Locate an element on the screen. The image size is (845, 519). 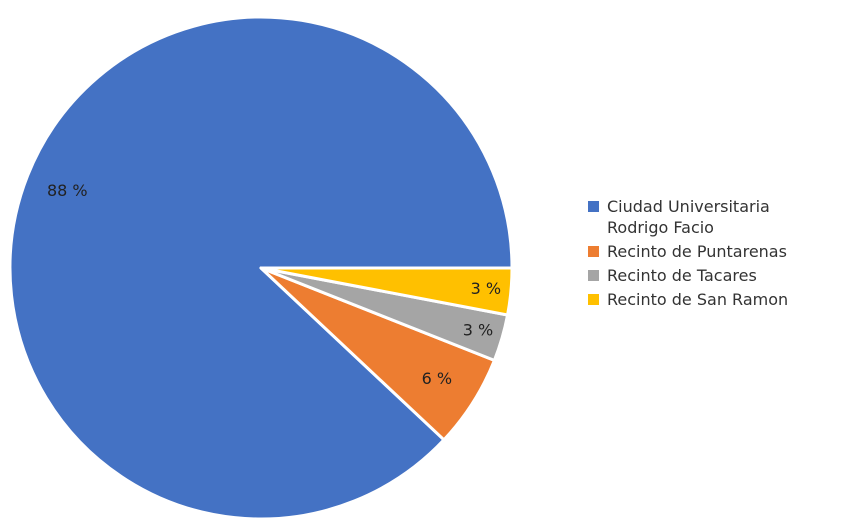
legend-item: Ciudad Universitaria Rodrigo Facio is located at coordinates (713, 217).